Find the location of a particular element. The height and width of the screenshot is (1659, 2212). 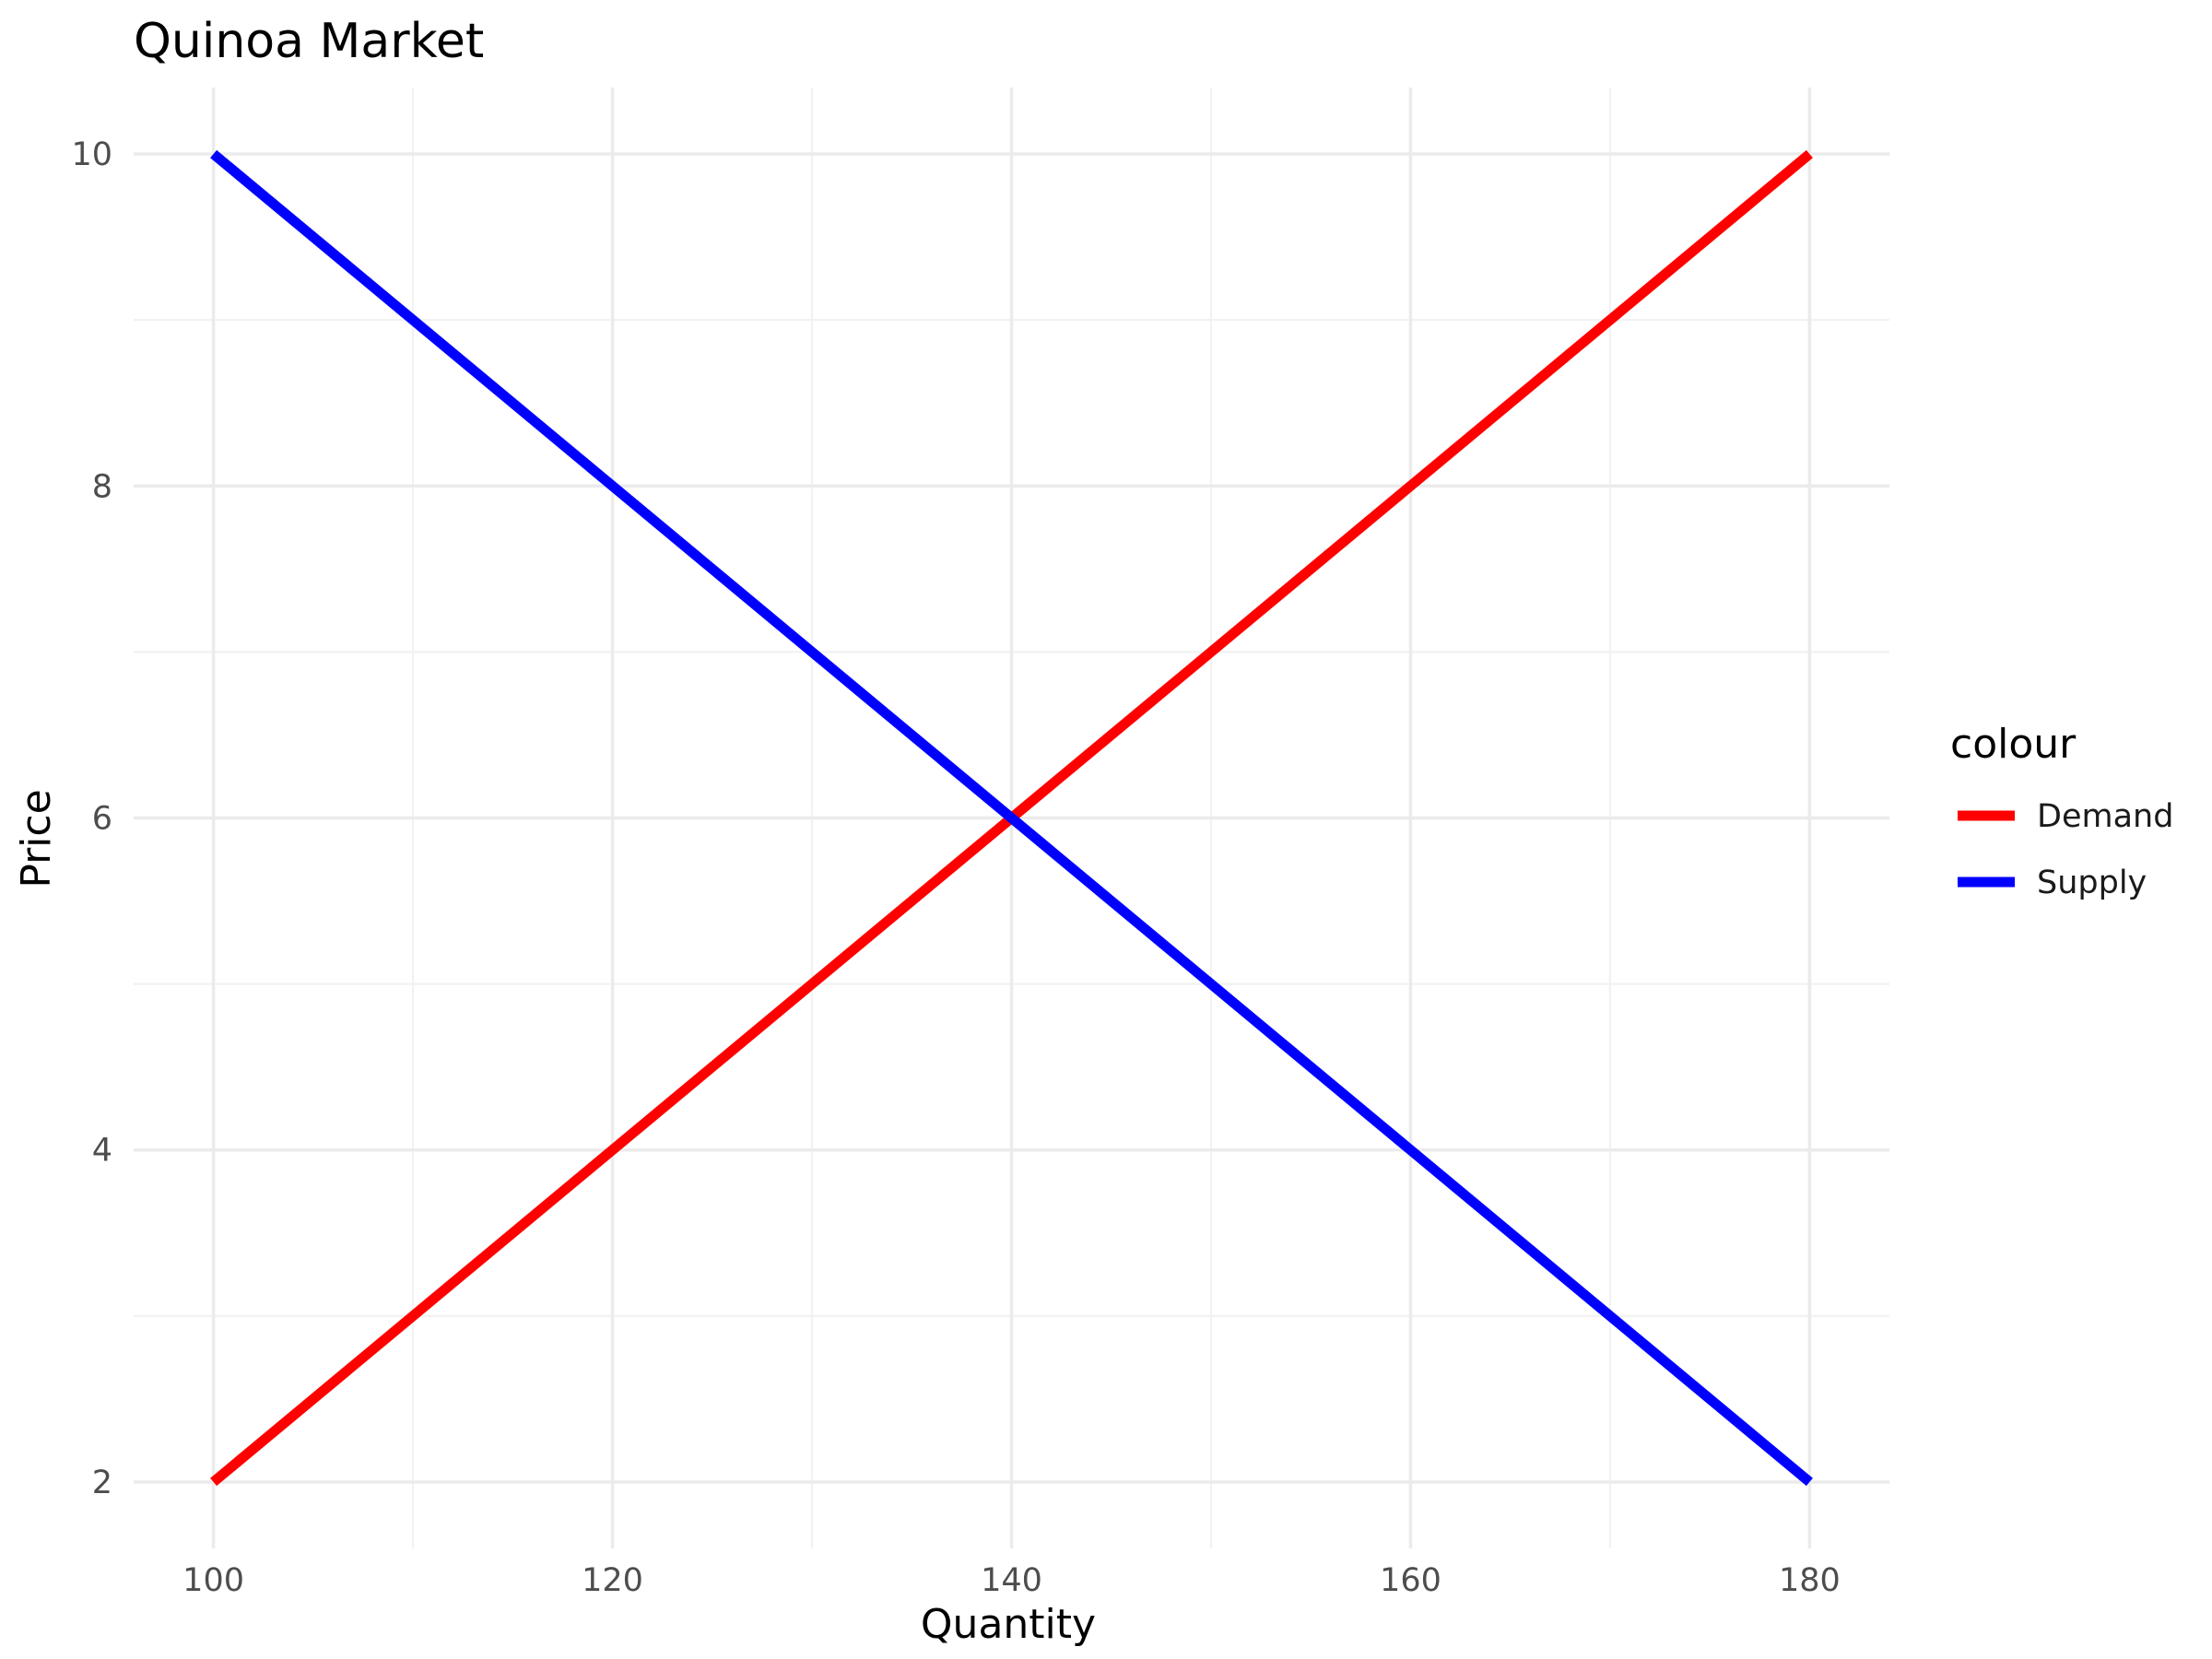

legend-items: Demand Supply is located at coordinates (2065, 849).